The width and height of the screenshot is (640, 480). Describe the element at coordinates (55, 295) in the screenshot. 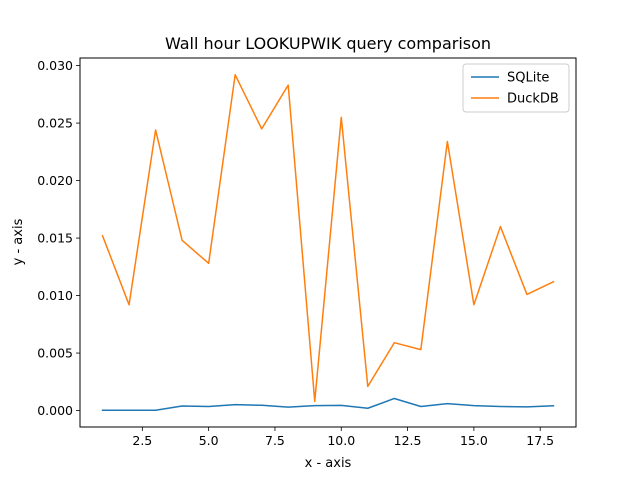

I see `y-tick-label: 0.010` at that location.